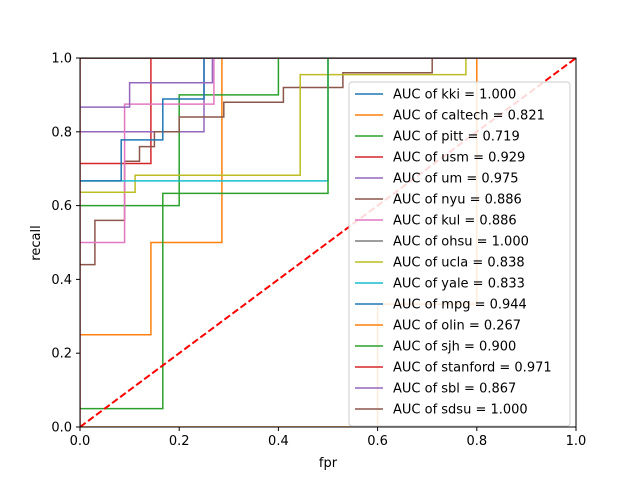  Describe the element at coordinates (61, 206) in the screenshot. I see `y-tick-label: 0.6` at that location.